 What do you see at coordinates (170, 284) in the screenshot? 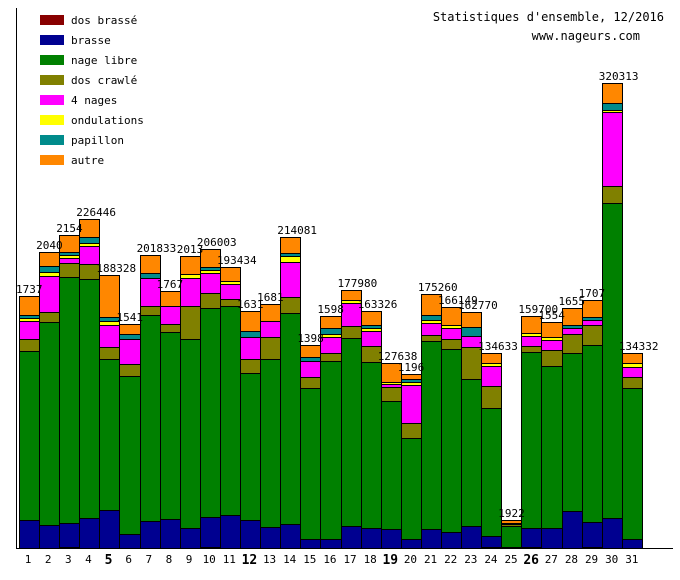
I see `bar-total-label: 1767` at bounding box center [170, 284].